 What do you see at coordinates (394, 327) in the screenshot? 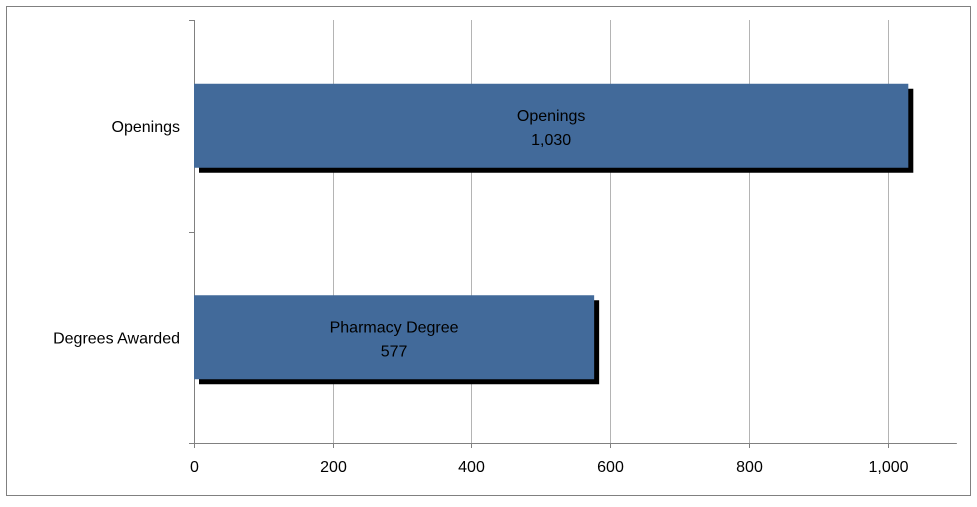
I see `bar-label-name-1: Pharmacy Degree` at bounding box center [394, 327].